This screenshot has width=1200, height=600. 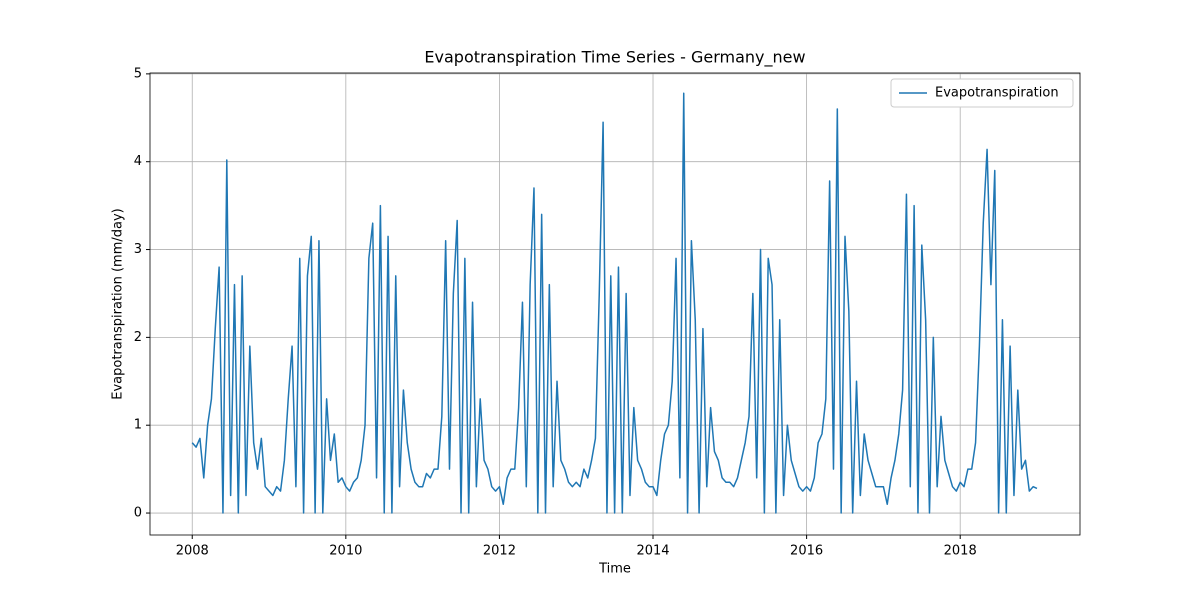 What do you see at coordinates (806, 551) in the screenshot?
I see `x-tick-label: 2016` at bounding box center [806, 551].